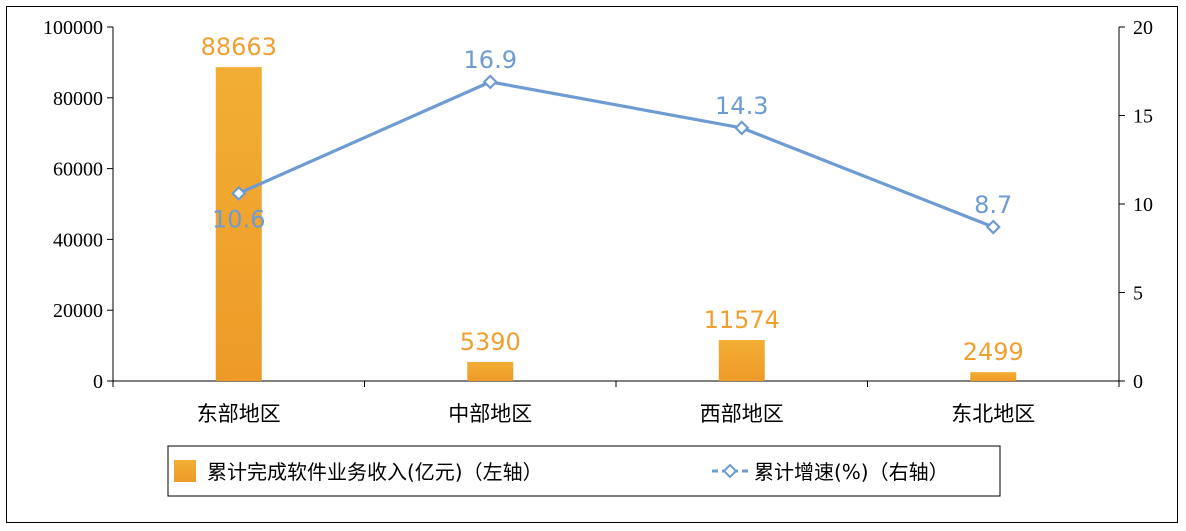 The width and height of the screenshot is (1186, 531). What do you see at coordinates (730, 471) in the screenshot?
I see `legend-line-marker` at bounding box center [730, 471].